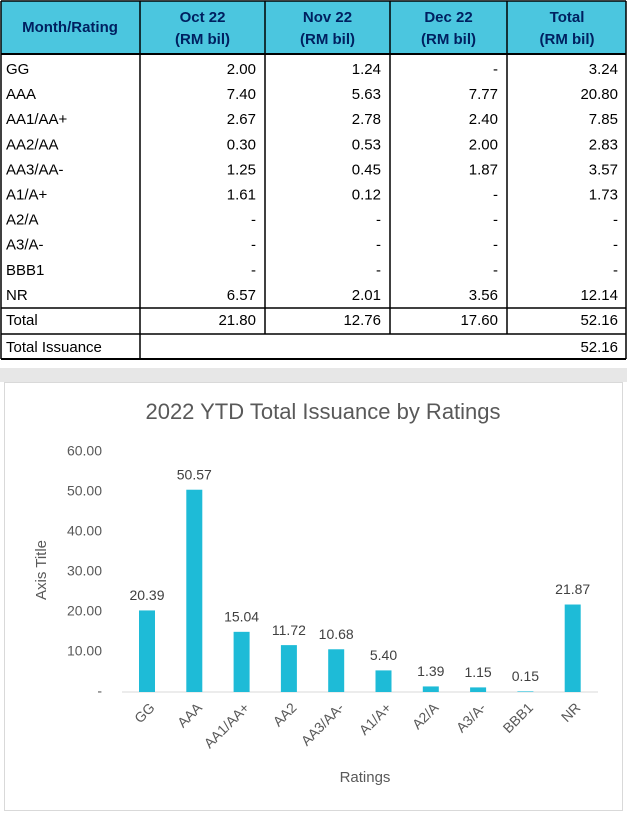 The width and height of the screenshot is (627, 817). I want to click on header-cell: Month/Rating, so click(70, 27).